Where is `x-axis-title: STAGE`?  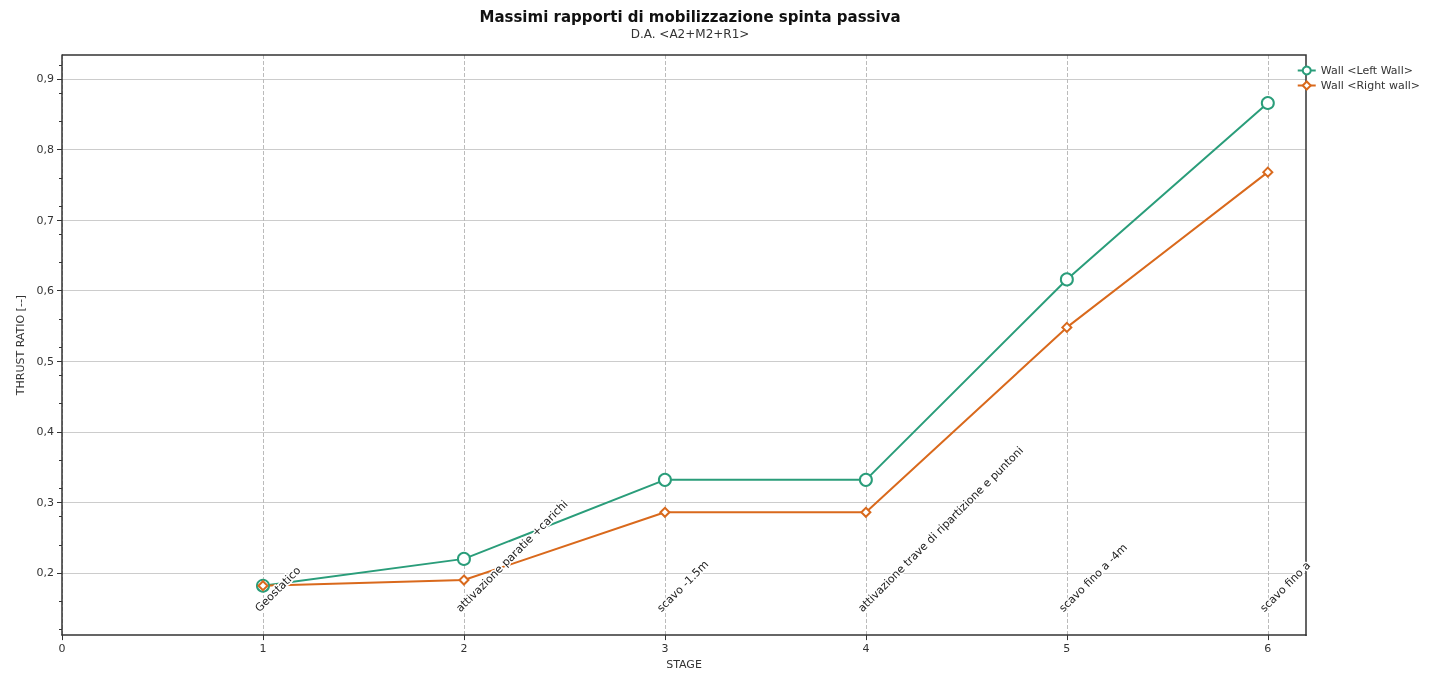 x-axis-title: STAGE is located at coordinates (684, 664).